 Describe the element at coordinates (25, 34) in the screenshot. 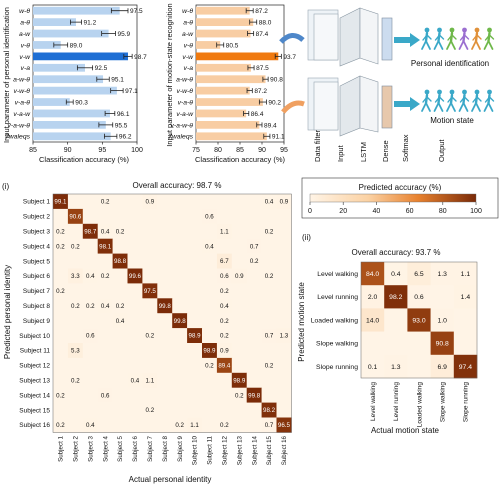

I see `category-label-2: a-w` at that location.